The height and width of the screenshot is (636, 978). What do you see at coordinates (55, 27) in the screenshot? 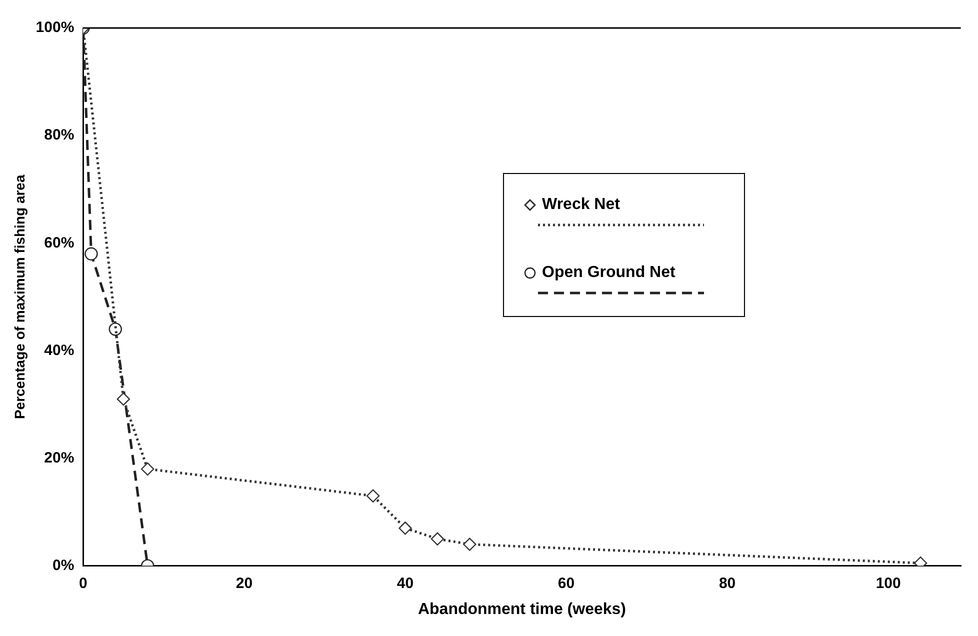
I see `y-tick-label: 100%` at bounding box center [55, 27].